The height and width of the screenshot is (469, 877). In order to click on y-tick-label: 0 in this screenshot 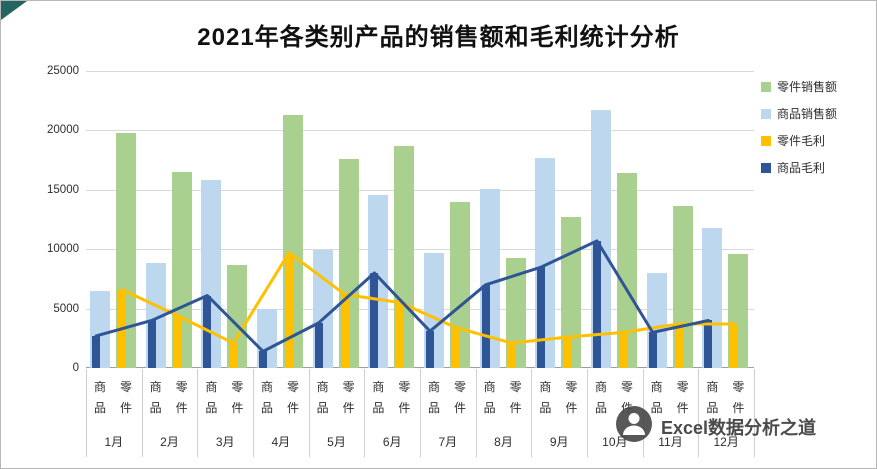, I will do `click(75, 368)`.